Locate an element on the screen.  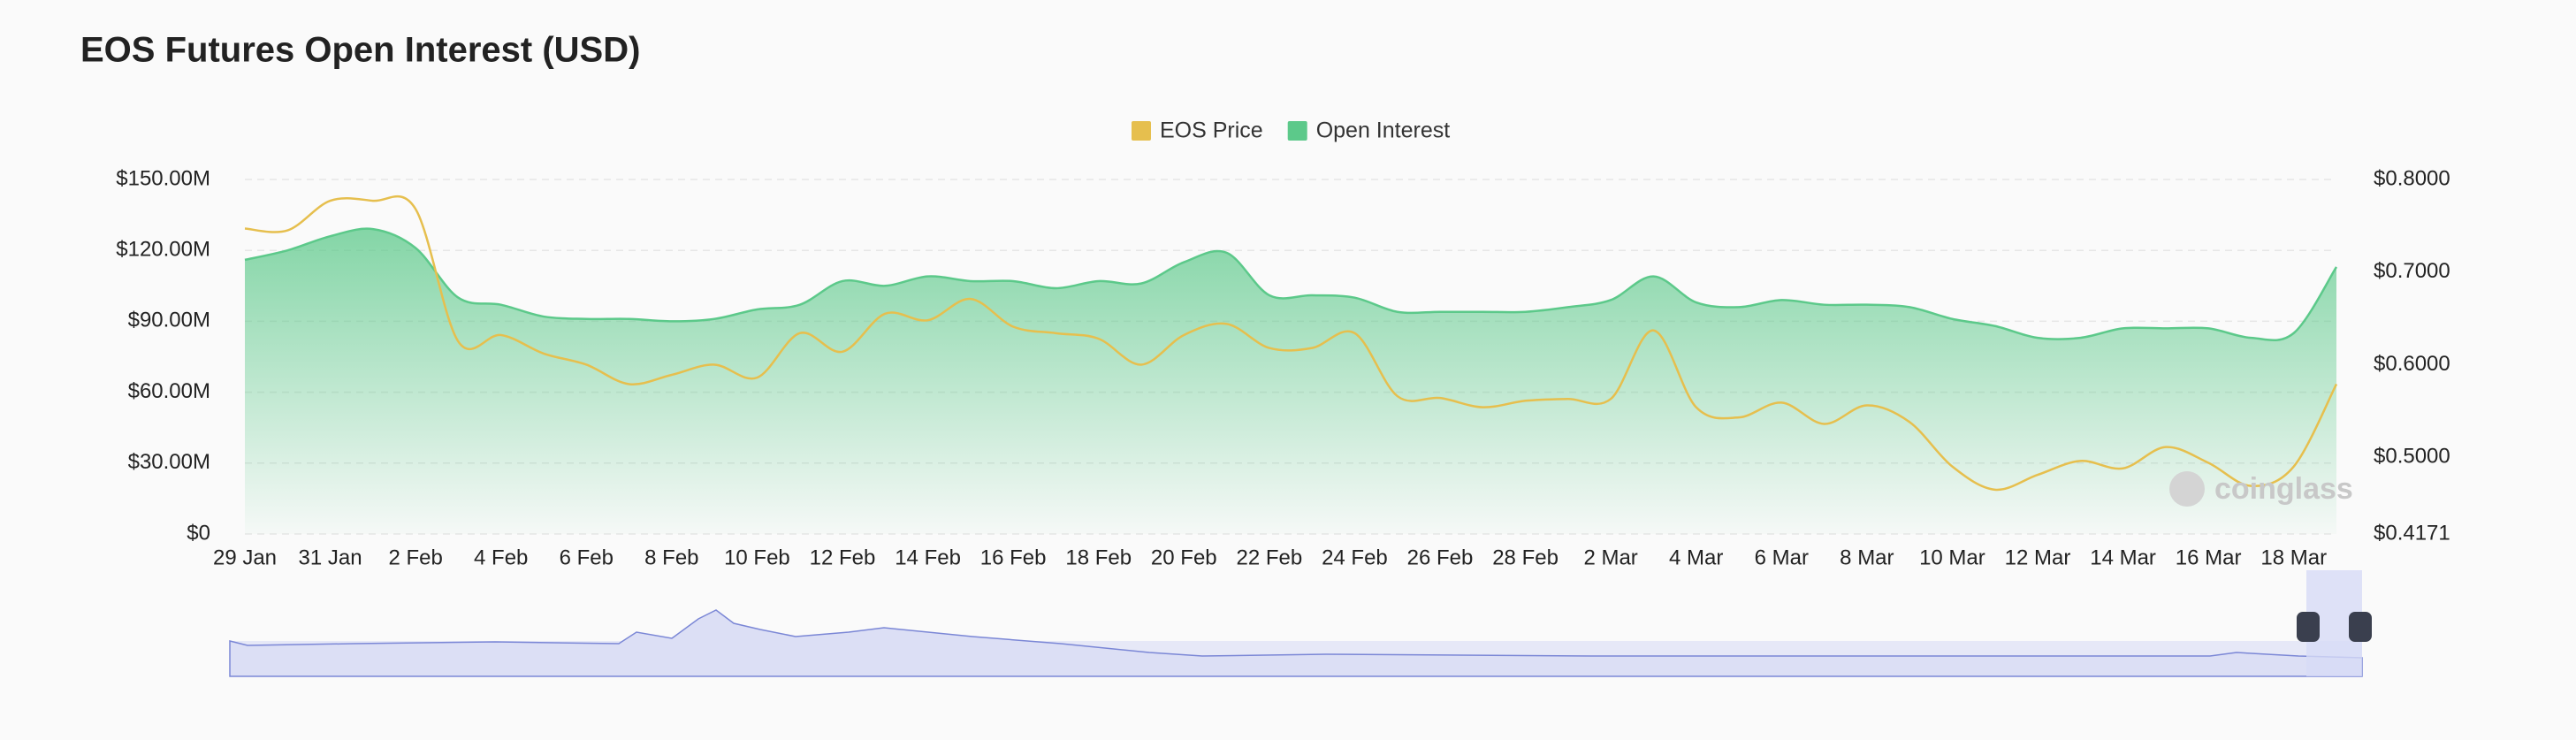
x-tick-label: 6 Feb is located at coordinates (587, 557).